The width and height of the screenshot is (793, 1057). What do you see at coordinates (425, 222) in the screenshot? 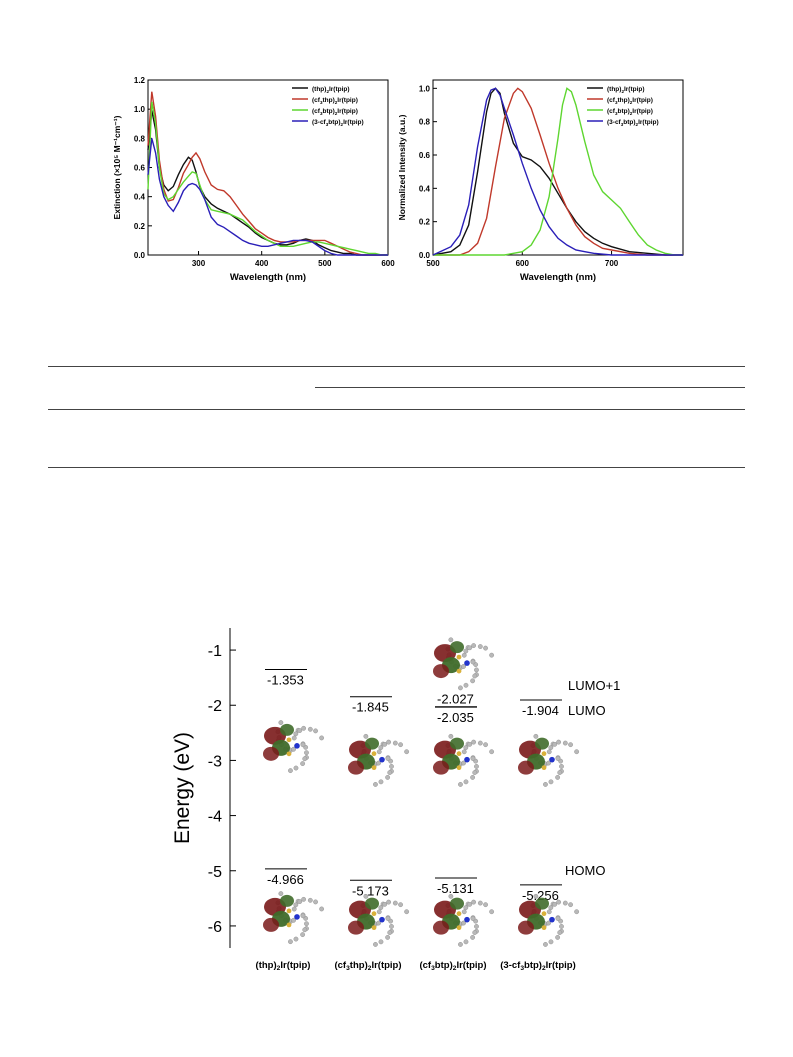
I see `y-tick-label: 0.2` at bounding box center [425, 222].